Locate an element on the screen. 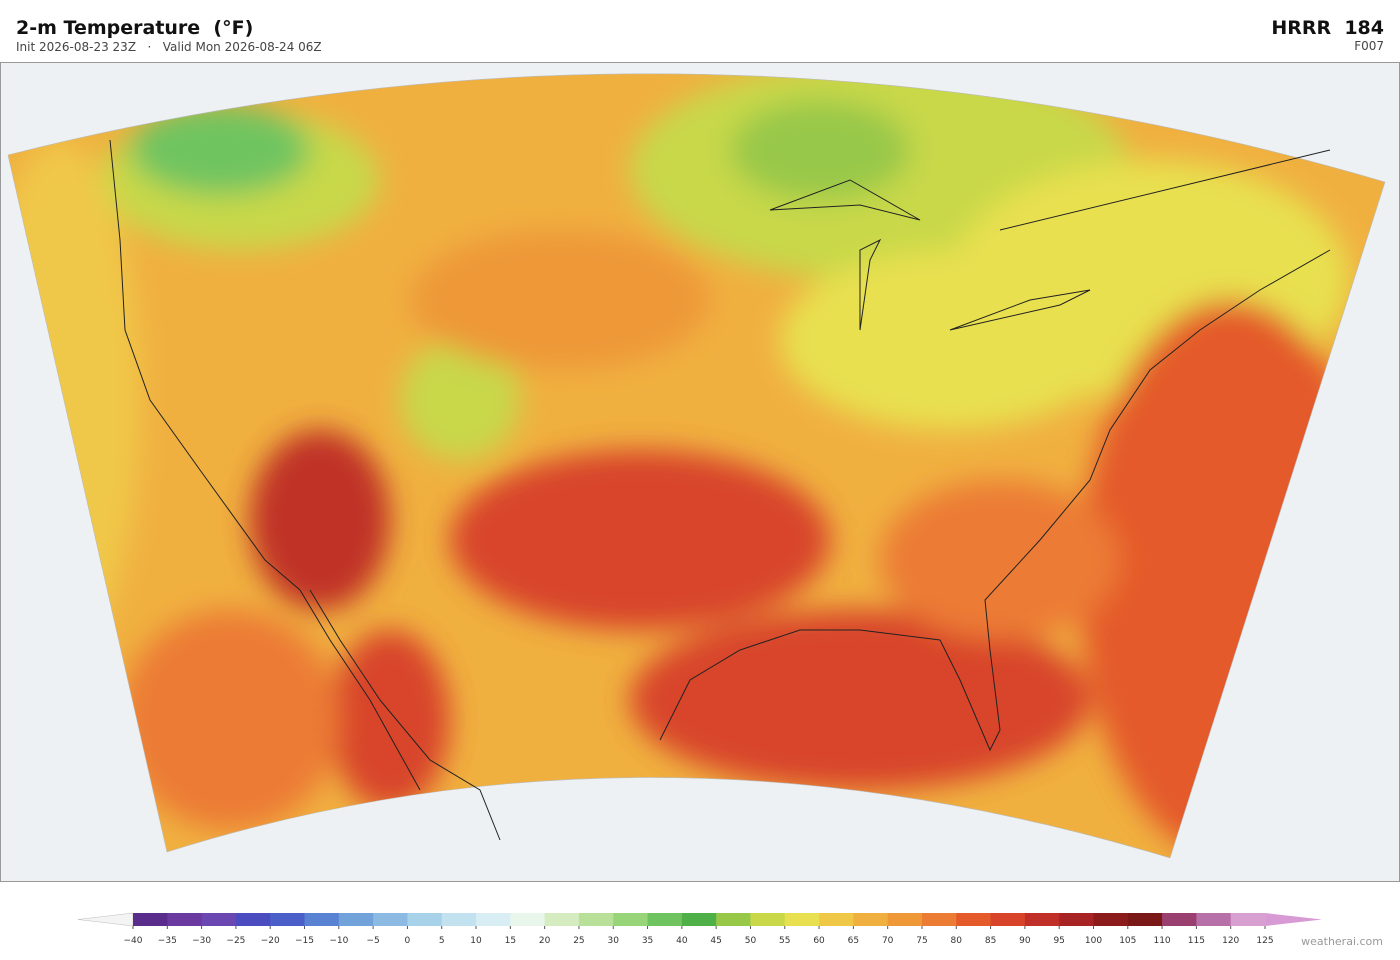  colorbar-tick-label: 15 is located at coordinates (510, 941).